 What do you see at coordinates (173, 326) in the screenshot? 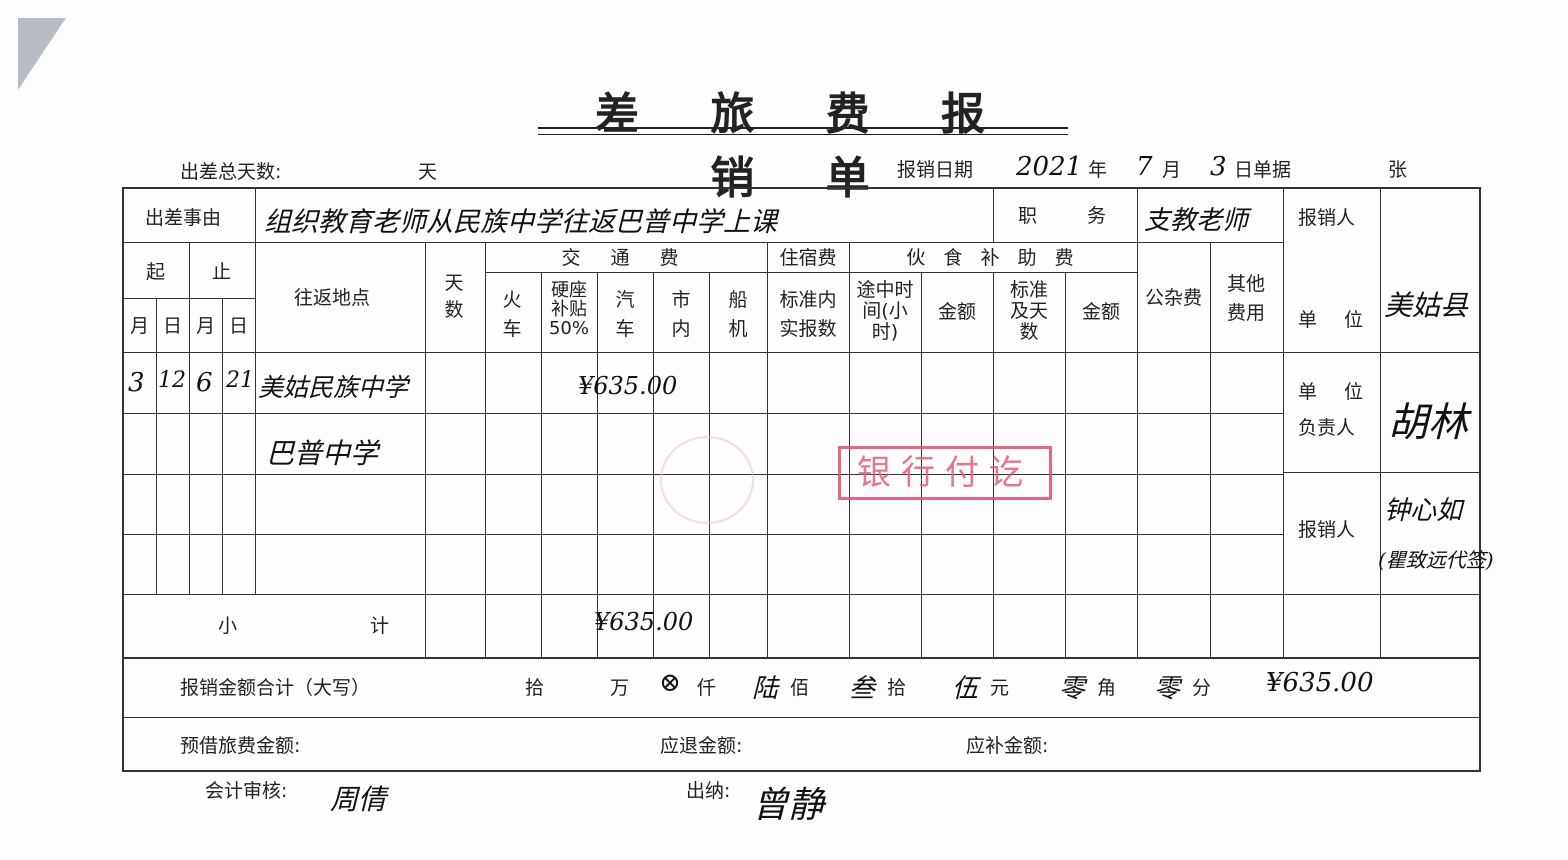
I see `start-day-header: 日` at bounding box center [173, 326].